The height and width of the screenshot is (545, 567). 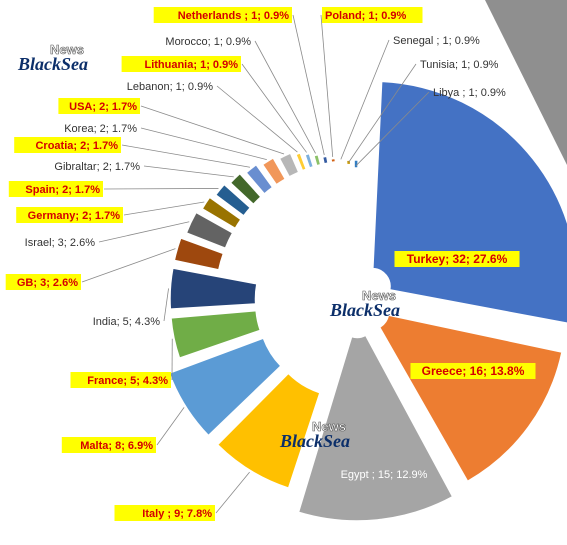 What do you see at coordinates (341, 161) in the screenshot?
I see `slice-senegal` at bounding box center [341, 161].